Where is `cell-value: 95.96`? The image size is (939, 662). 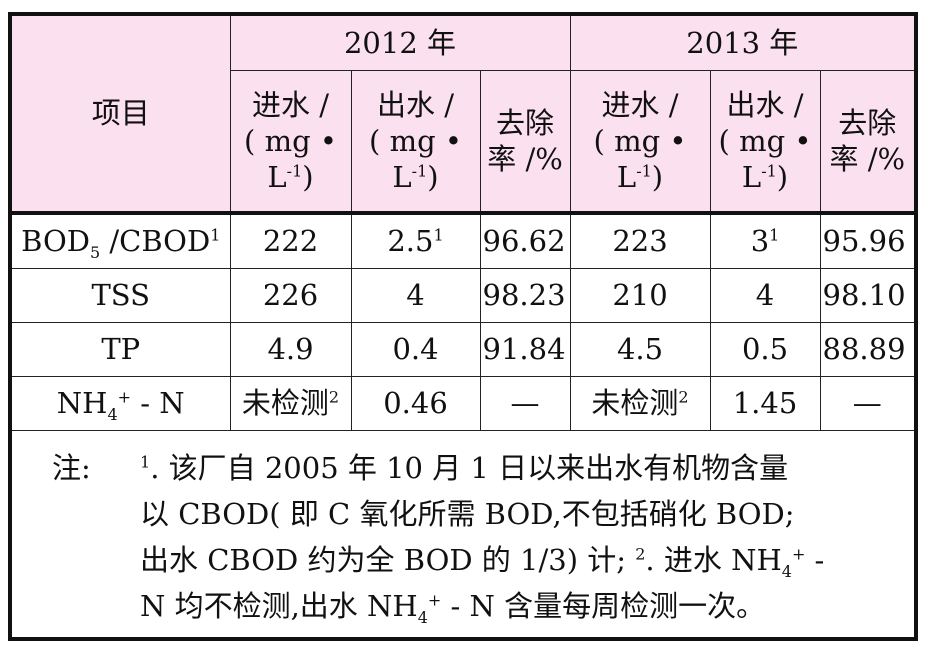
cell-value: 95.96 is located at coordinates (869, 240).